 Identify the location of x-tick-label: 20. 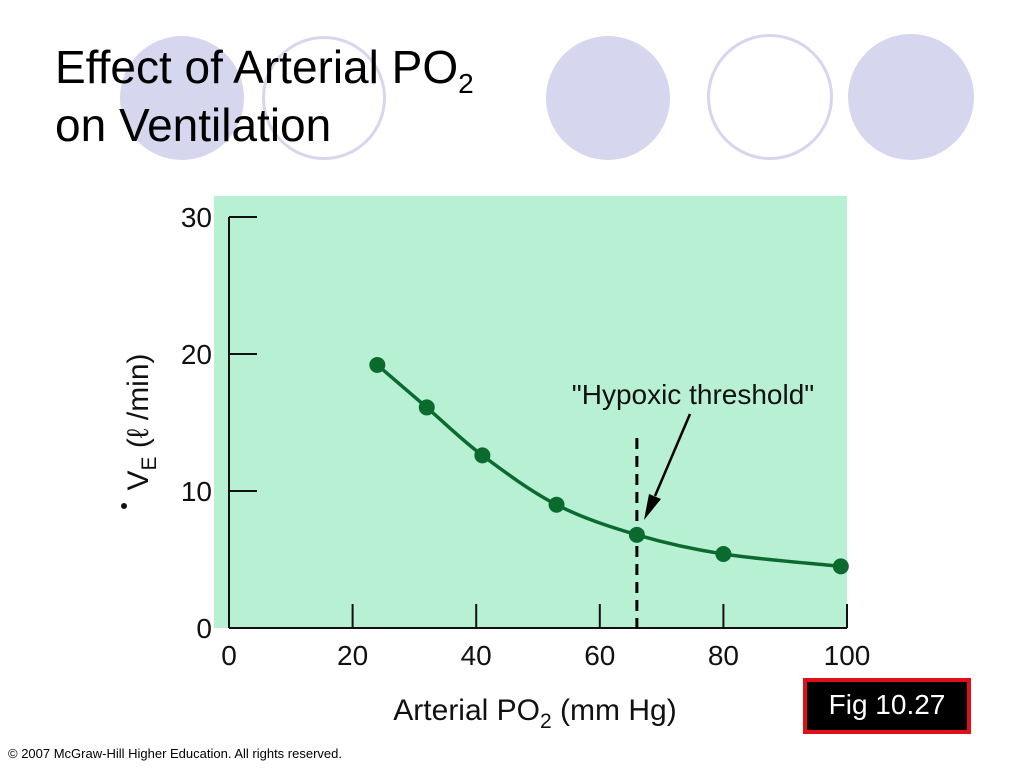
(352, 655).